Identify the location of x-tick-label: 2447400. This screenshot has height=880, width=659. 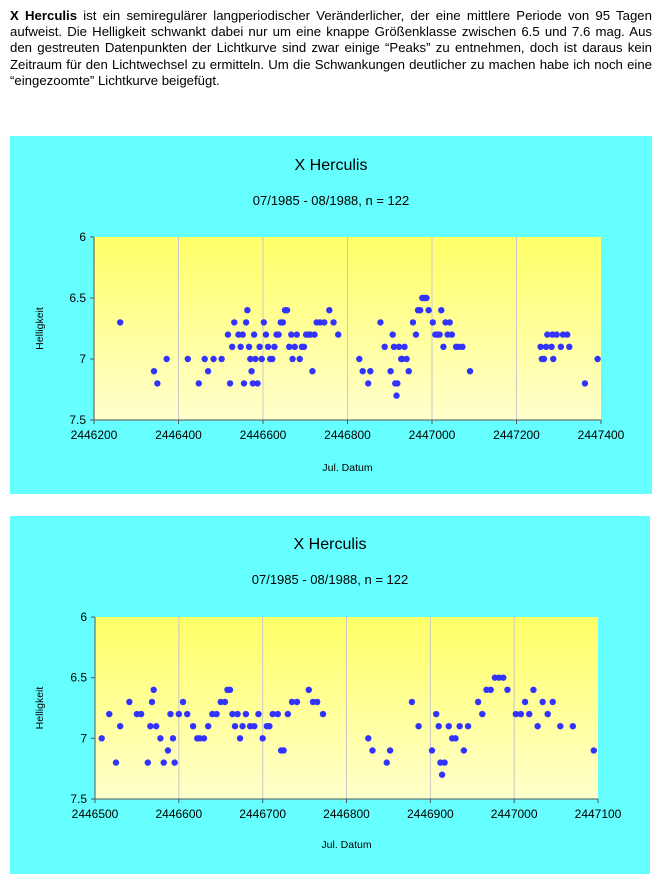
(601, 435).